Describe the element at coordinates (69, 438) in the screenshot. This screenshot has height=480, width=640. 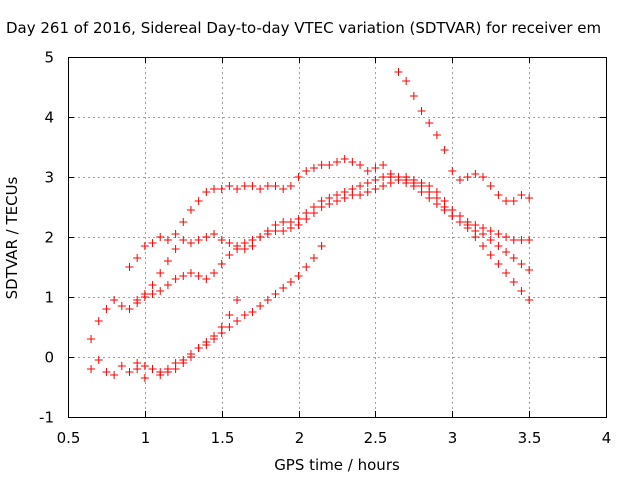
I see `x-tick-label: 0.5` at that location.